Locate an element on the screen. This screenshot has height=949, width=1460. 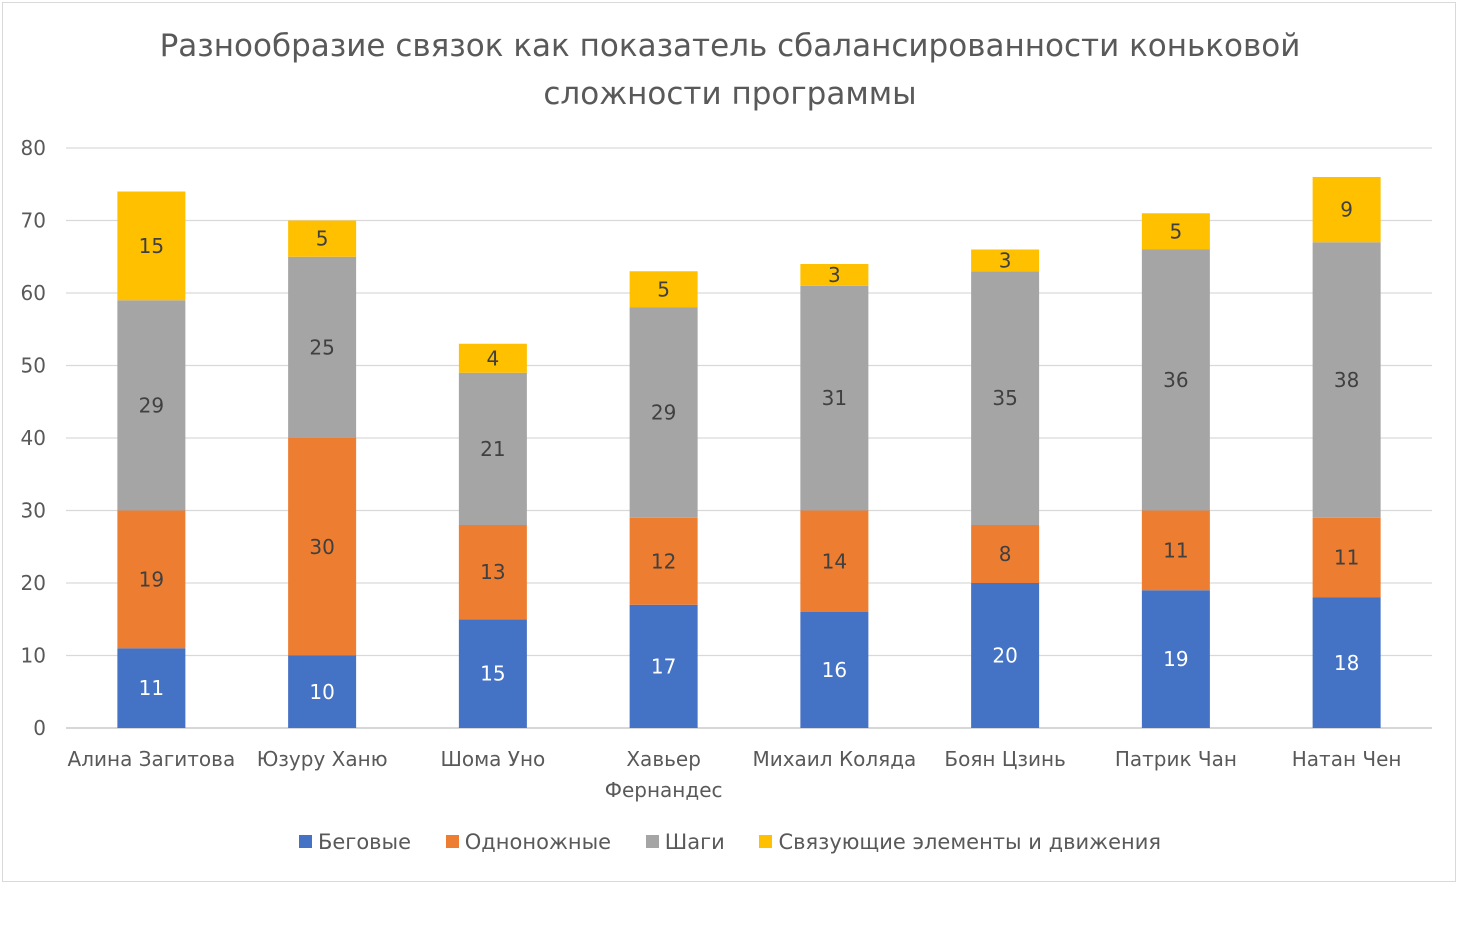
x-tick-label: Юзуру Ханю is located at coordinates (322, 759).